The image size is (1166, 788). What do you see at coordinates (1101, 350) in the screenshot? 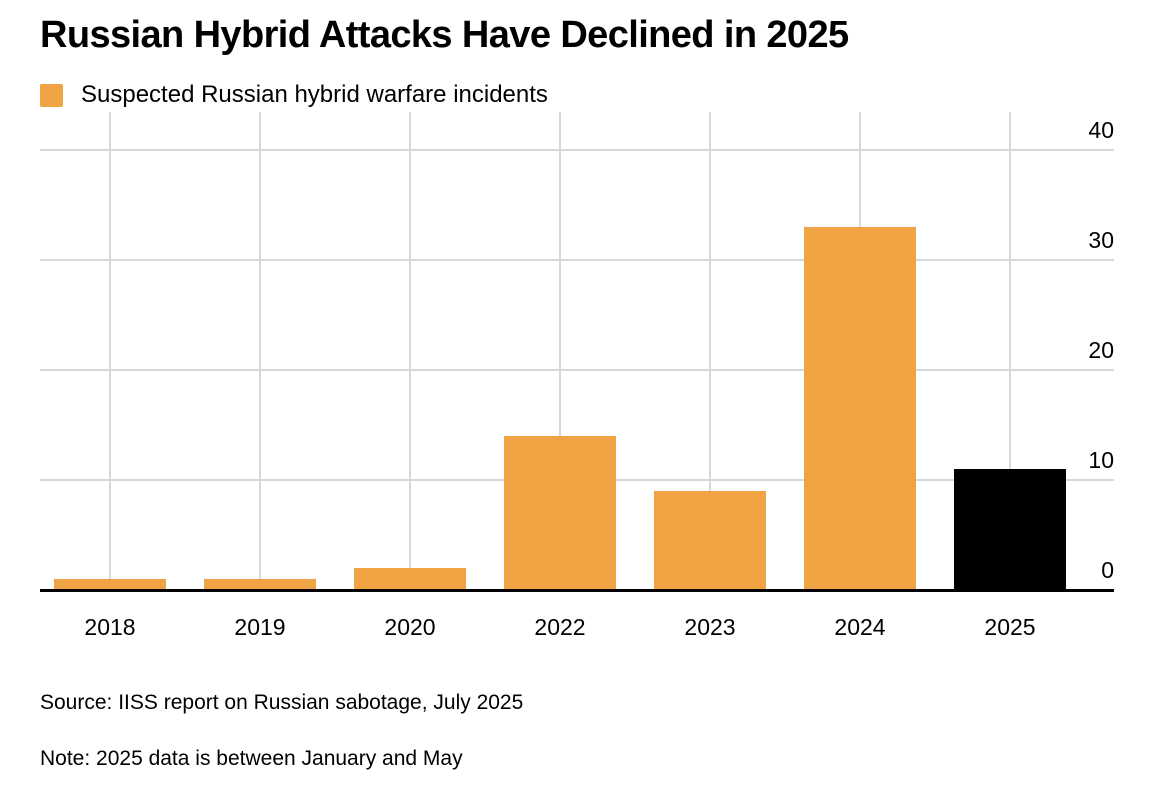
I see `y-axis-tick-label: 20` at bounding box center [1101, 350].